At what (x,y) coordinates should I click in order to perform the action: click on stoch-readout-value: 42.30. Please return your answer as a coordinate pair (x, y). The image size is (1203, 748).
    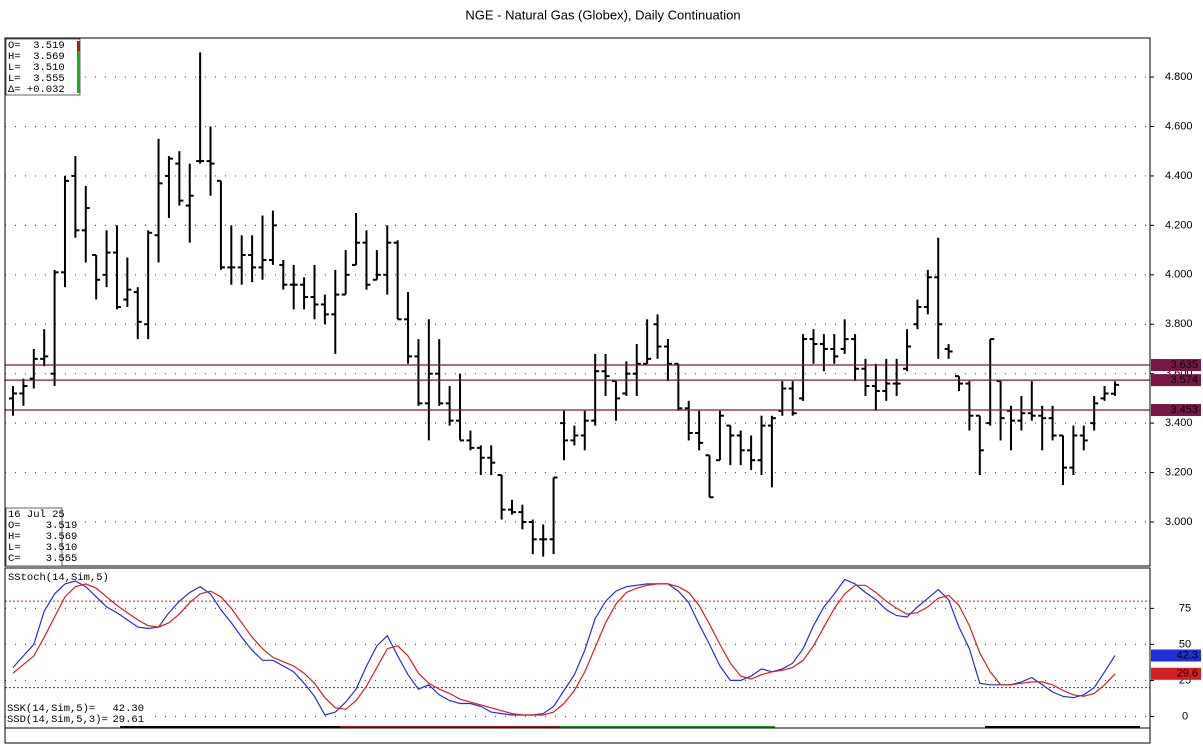
    Looking at the image, I should click on (128, 709).